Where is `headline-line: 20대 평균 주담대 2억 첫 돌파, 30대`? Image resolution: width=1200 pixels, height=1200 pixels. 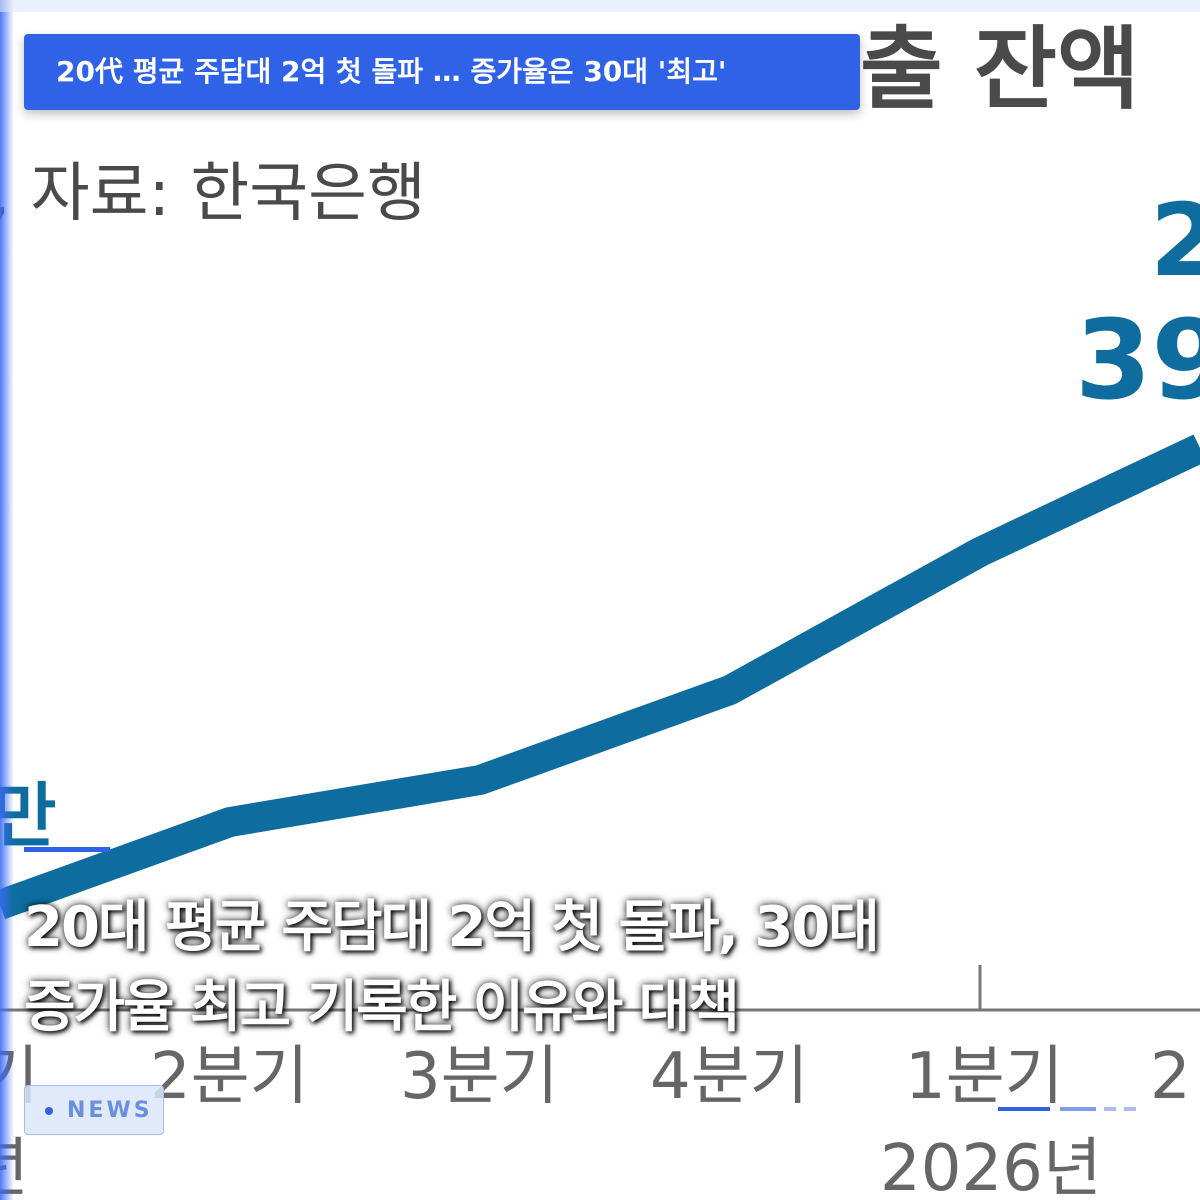 headline-line: 20대 평균 주담대 2억 첫 돌파, 30대 is located at coordinates (452, 927).